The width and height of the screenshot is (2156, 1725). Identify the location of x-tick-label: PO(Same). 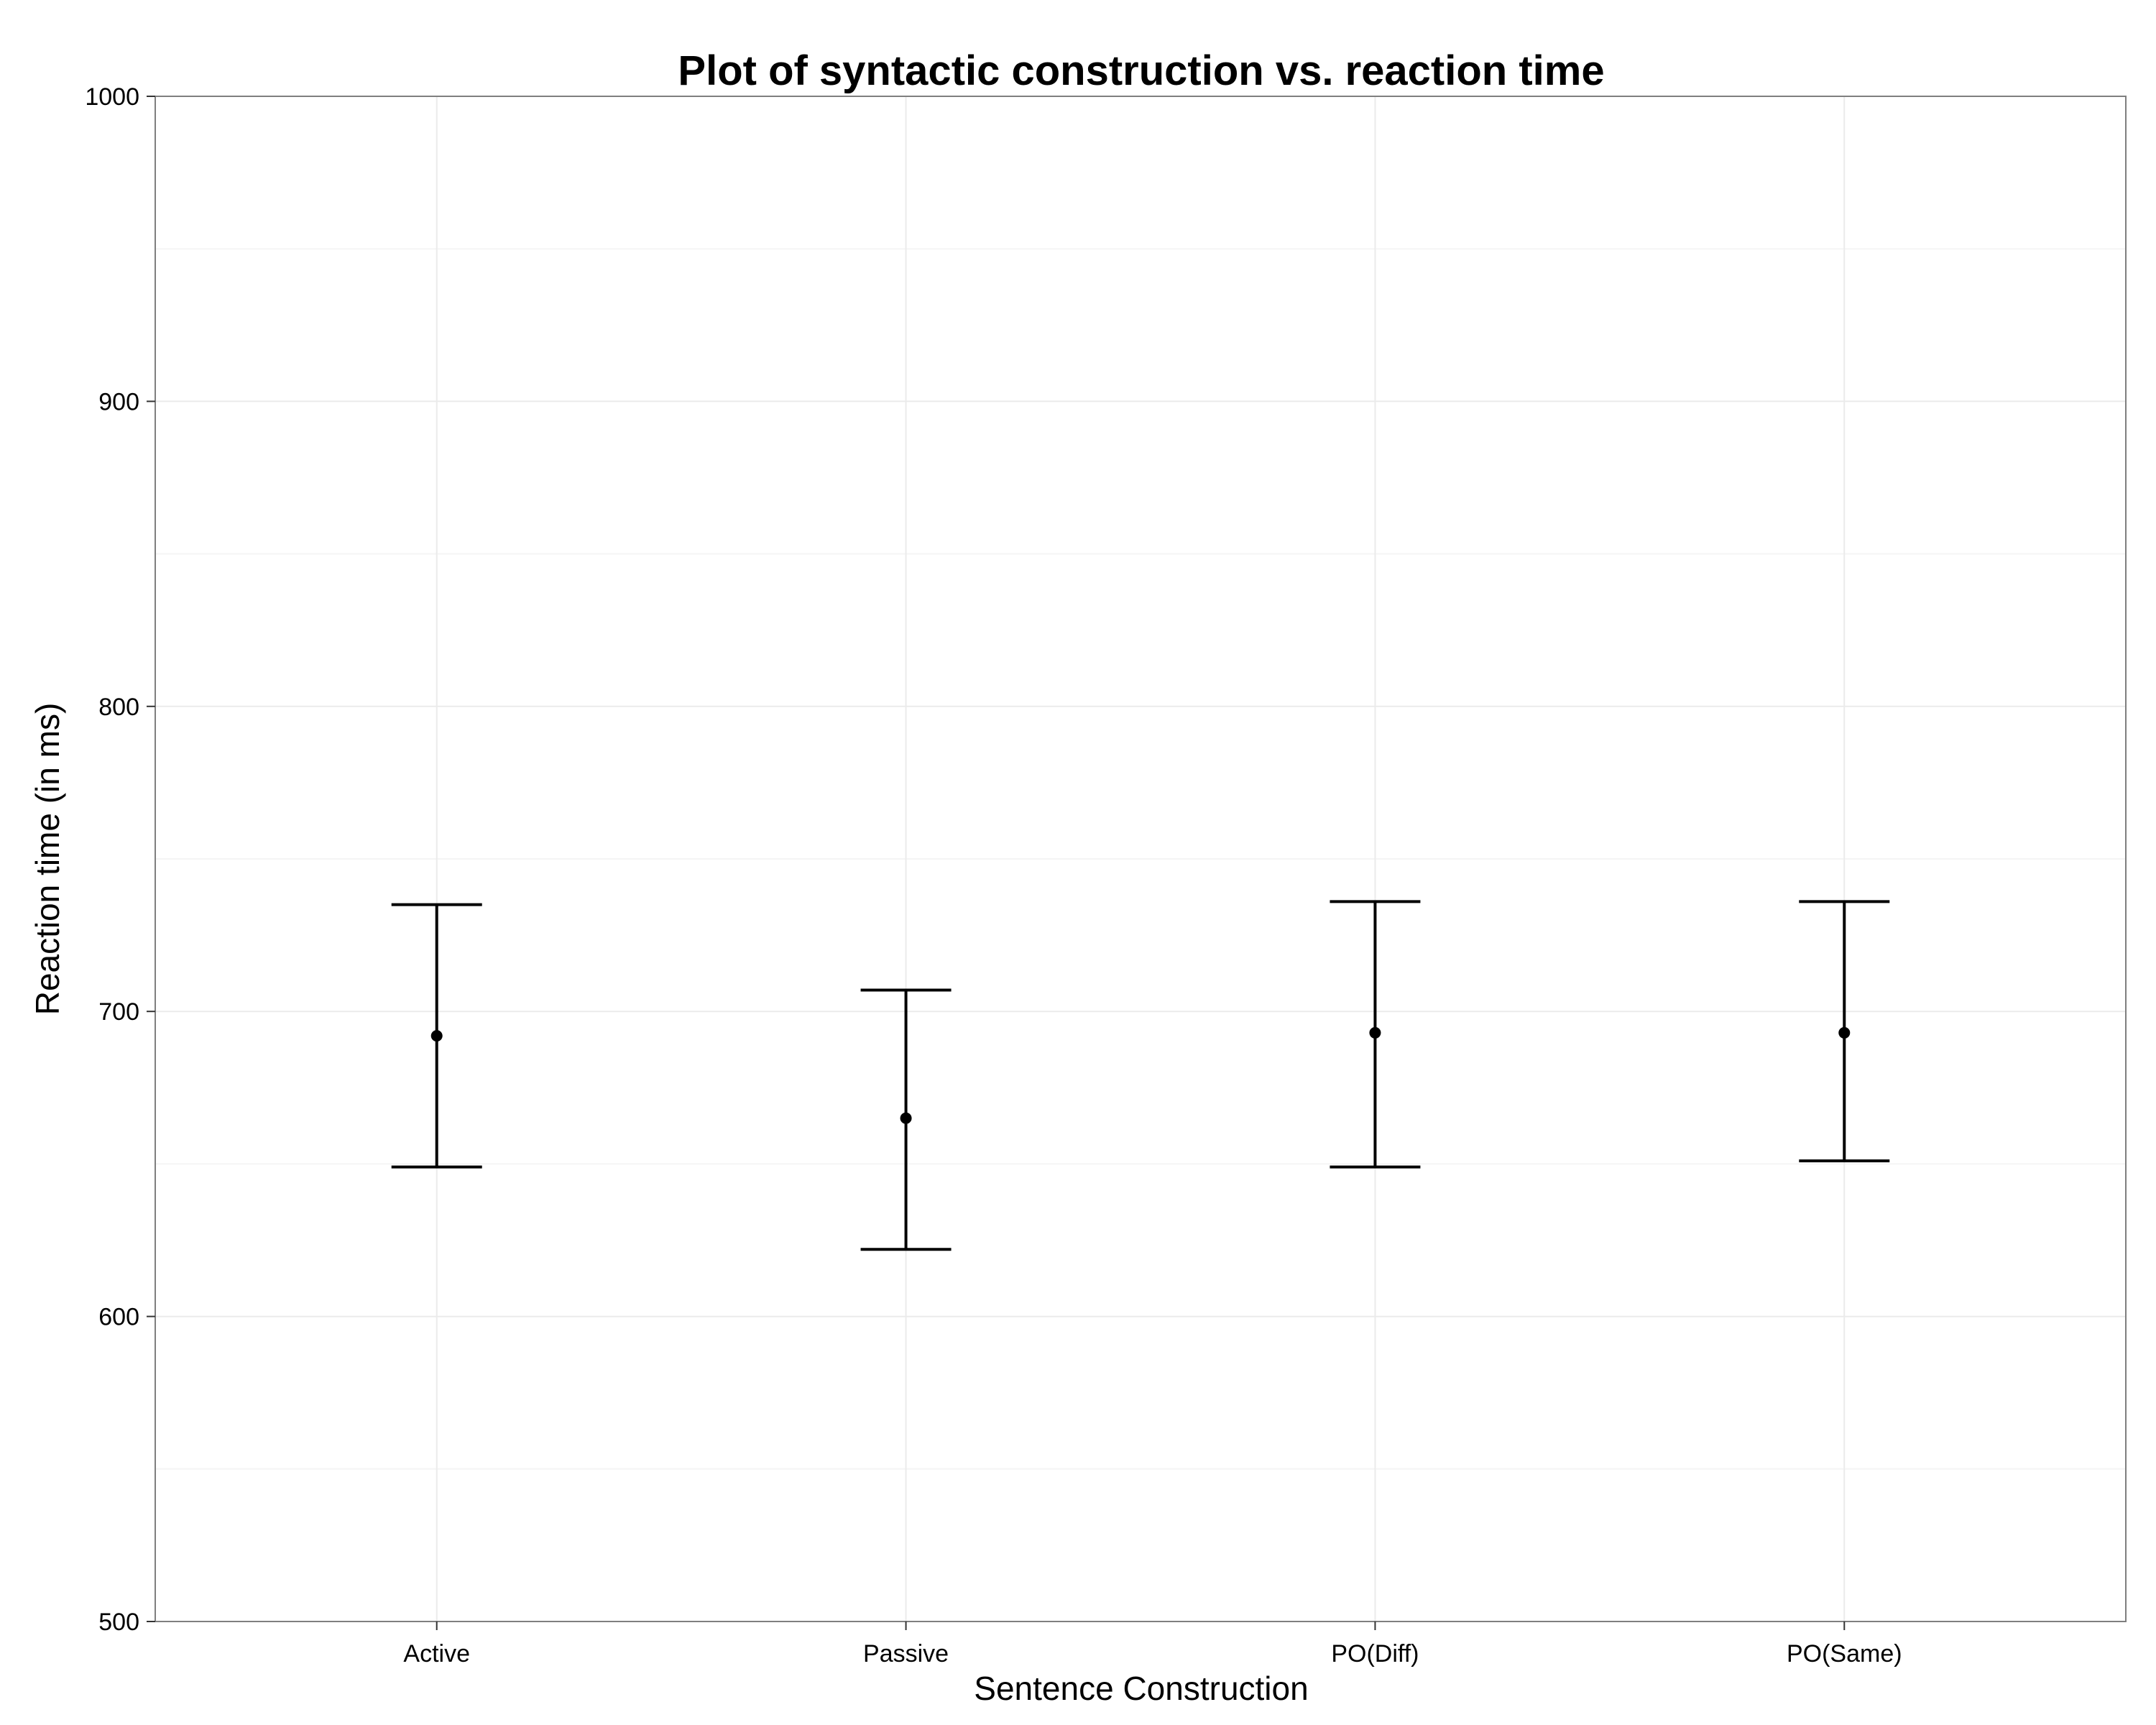
(1845, 1654).